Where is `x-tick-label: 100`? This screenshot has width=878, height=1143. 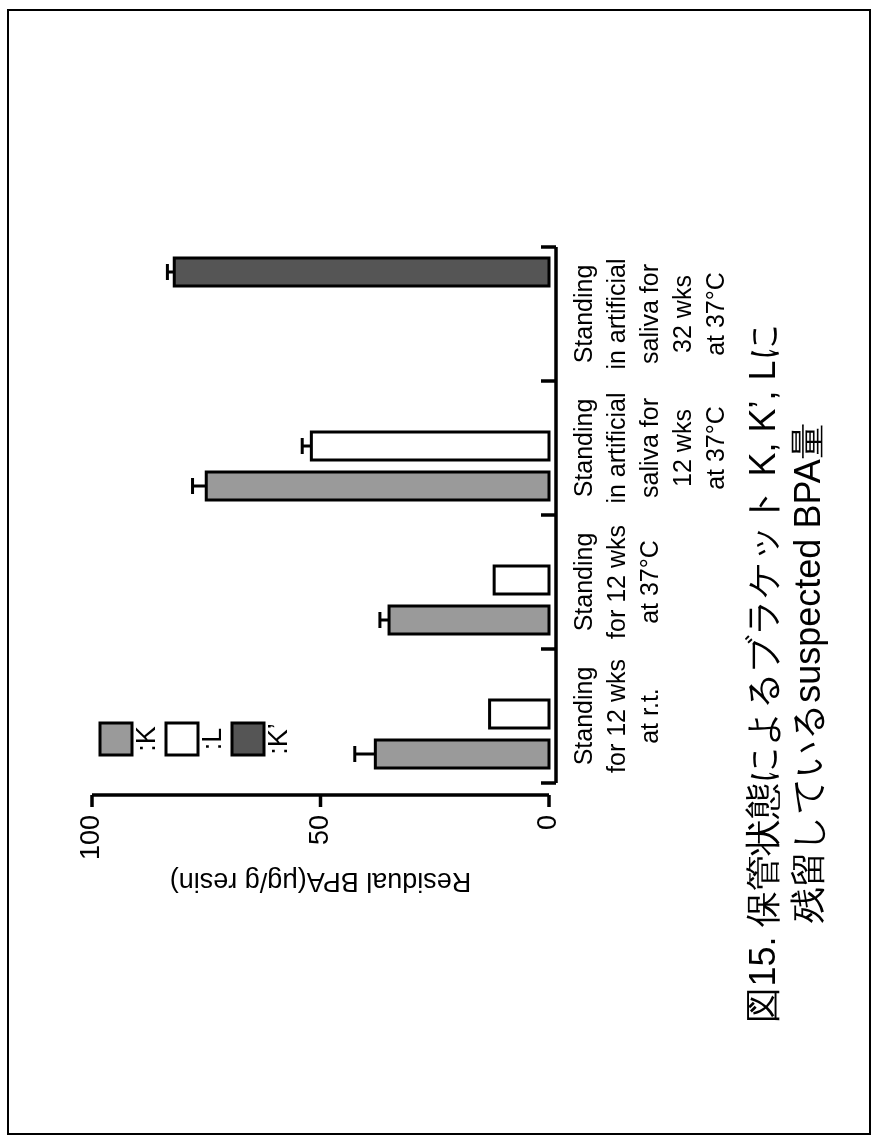 x-tick-label: 100 is located at coordinates (90, 838).